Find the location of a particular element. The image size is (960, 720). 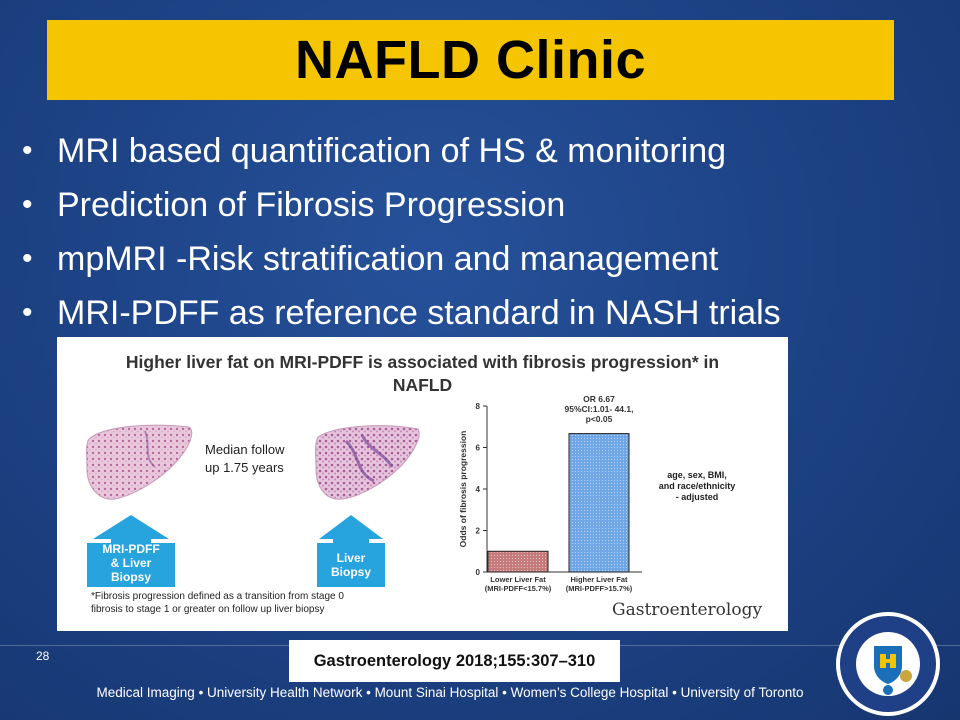

y-tick-label: 6 is located at coordinates (478, 448).